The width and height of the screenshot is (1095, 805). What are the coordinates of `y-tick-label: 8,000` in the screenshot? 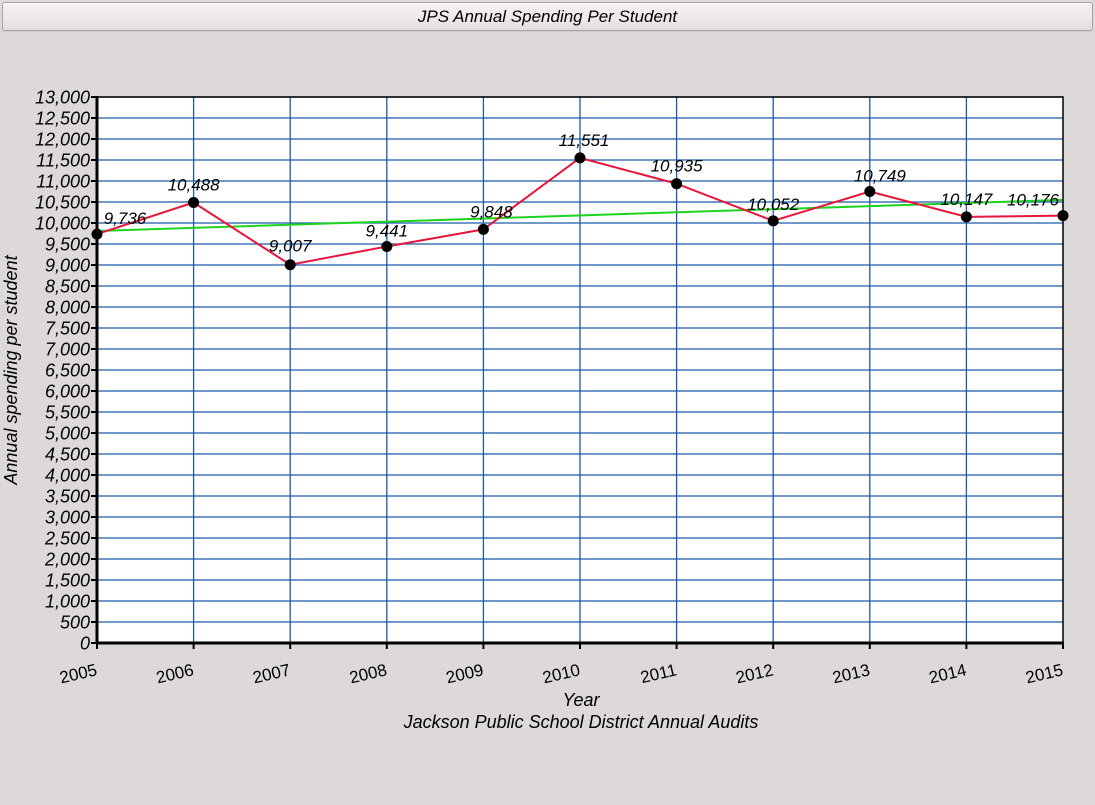 It's located at (67, 308).